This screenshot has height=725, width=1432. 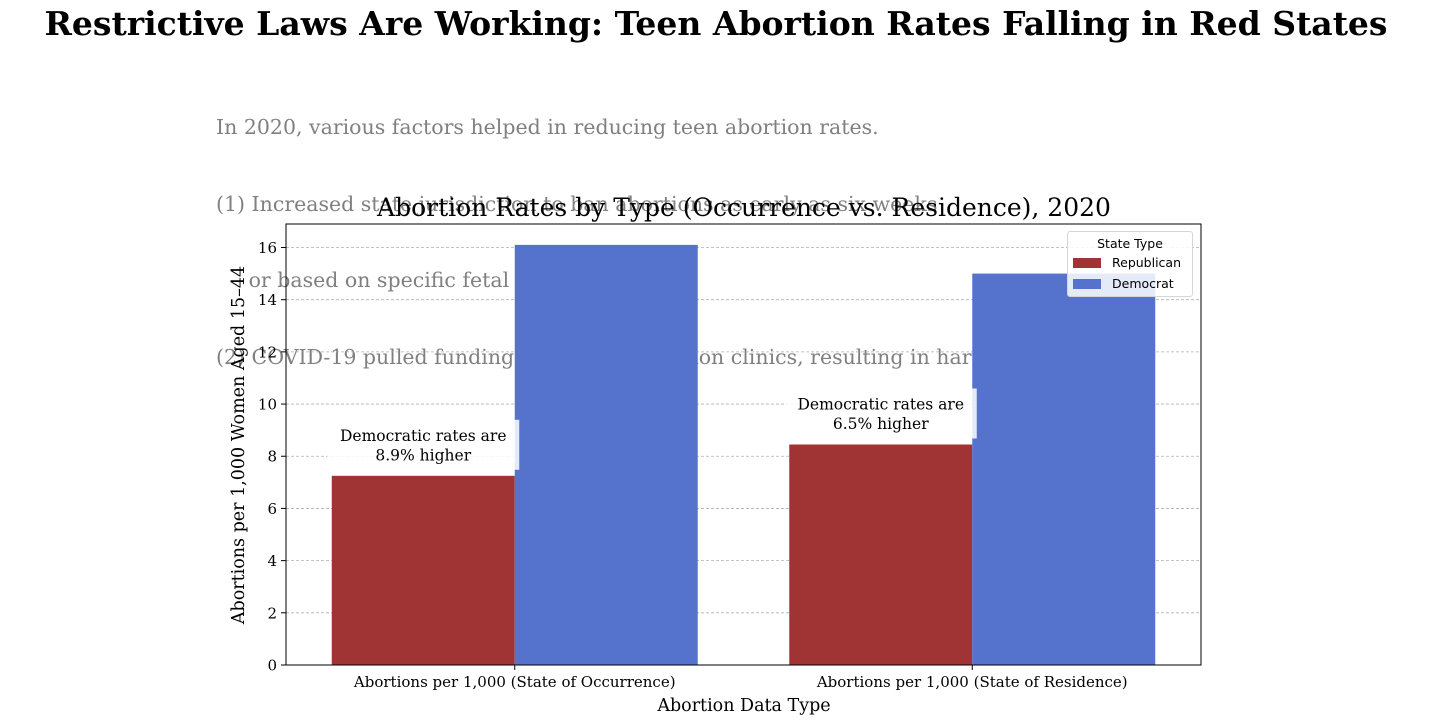 I want to click on y-tick-label: 2, so click(x=272, y=613).